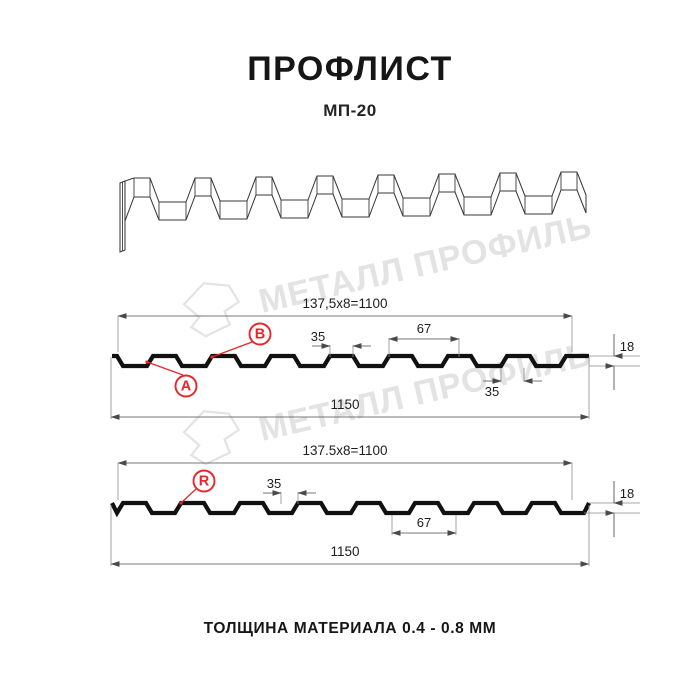 The image size is (700, 700). I want to click on marker-r-circle, so click(204, 481).